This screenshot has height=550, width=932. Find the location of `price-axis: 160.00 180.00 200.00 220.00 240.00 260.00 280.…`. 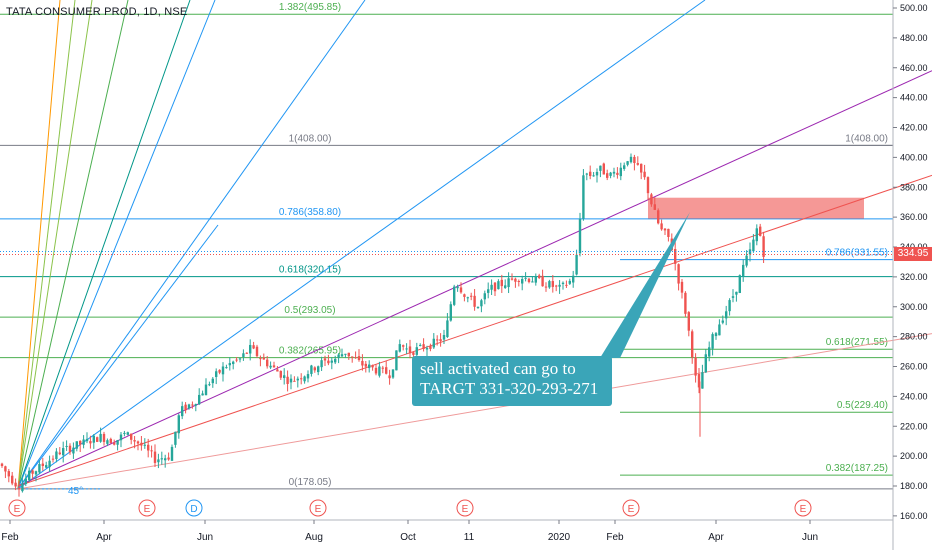

price-axis: 160.00 180.00 200.00 220.00 240.00 260.00 280.… is located at coordinates (910, 275).